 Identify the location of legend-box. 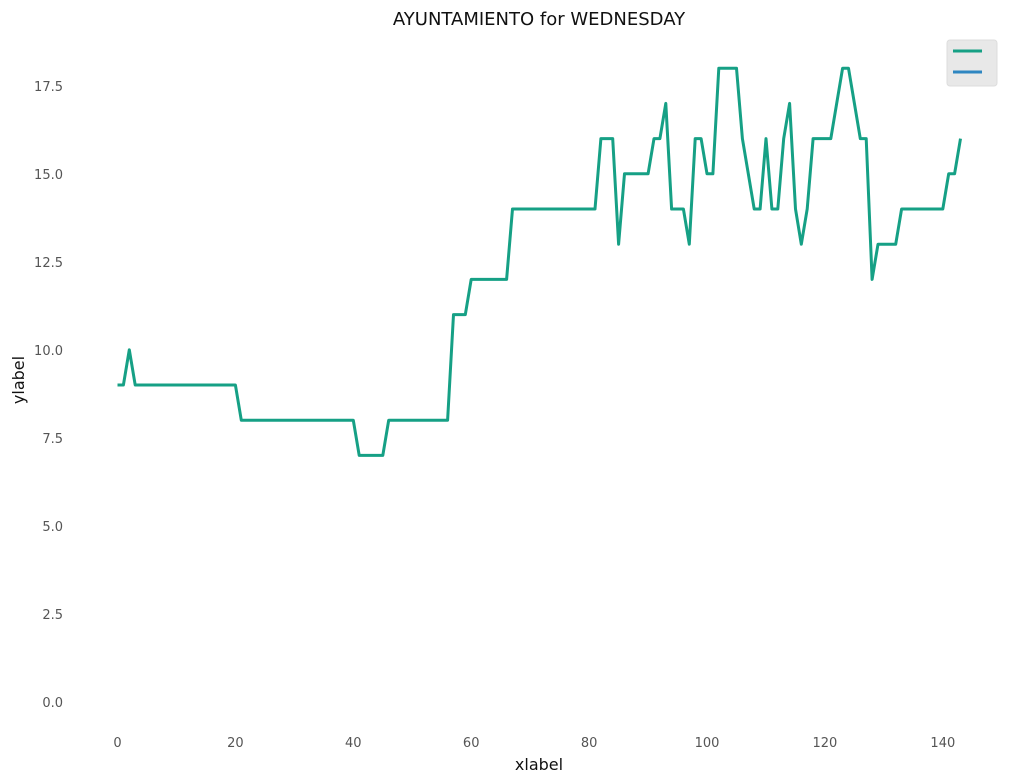
(972, 63).